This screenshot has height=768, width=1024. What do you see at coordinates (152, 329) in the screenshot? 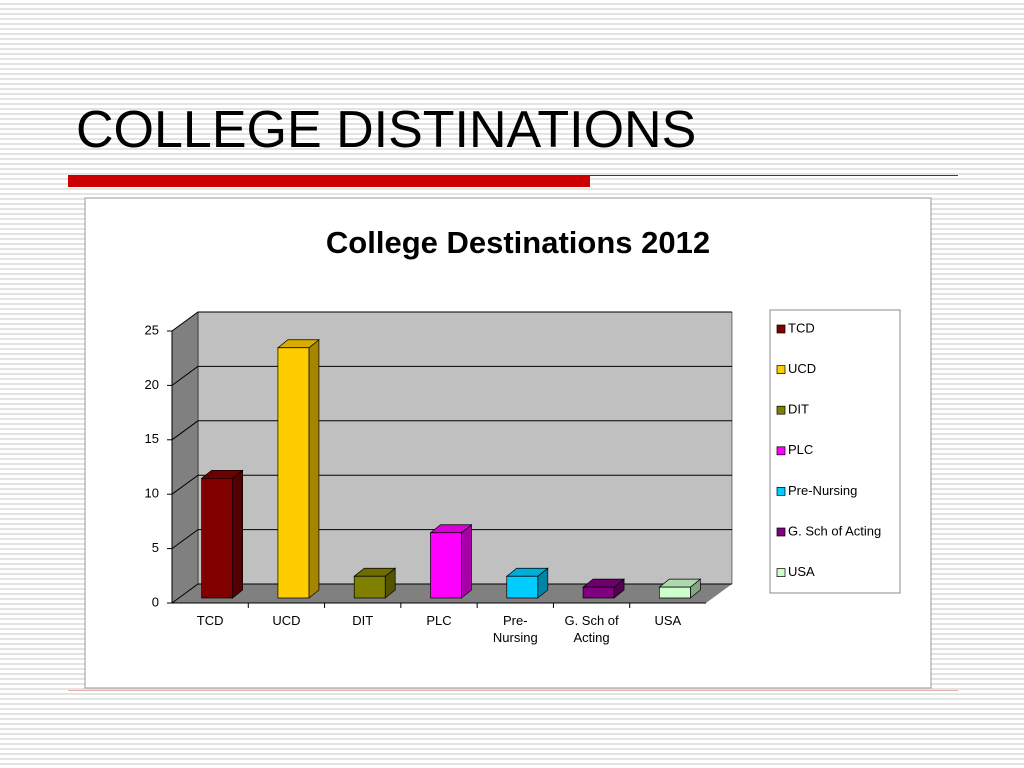
I see `y-tick-label: 25` at bounding box center [152, 329].